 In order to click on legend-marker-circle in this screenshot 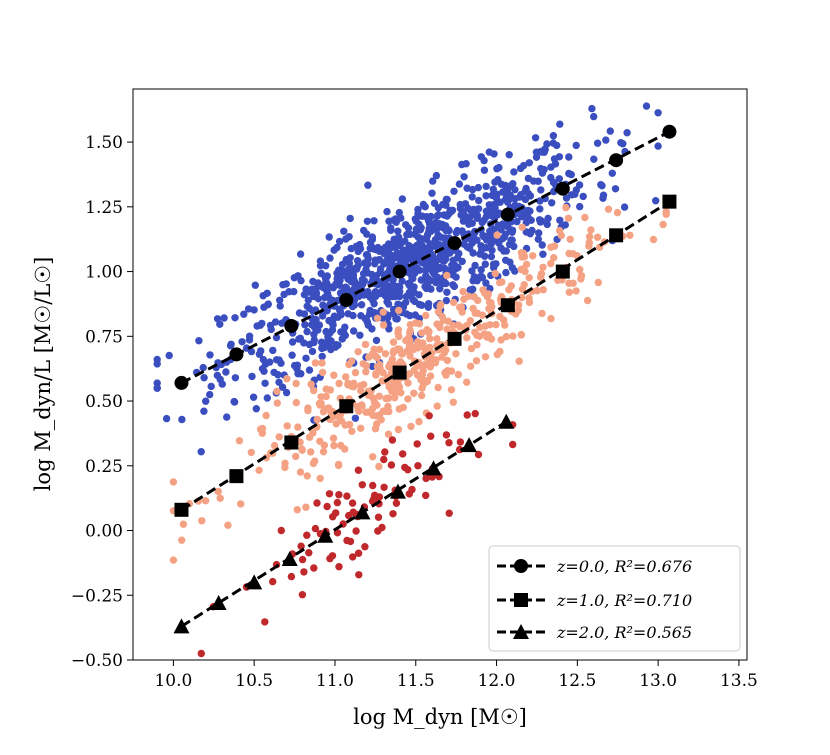, I will do `click(521, 566)`.